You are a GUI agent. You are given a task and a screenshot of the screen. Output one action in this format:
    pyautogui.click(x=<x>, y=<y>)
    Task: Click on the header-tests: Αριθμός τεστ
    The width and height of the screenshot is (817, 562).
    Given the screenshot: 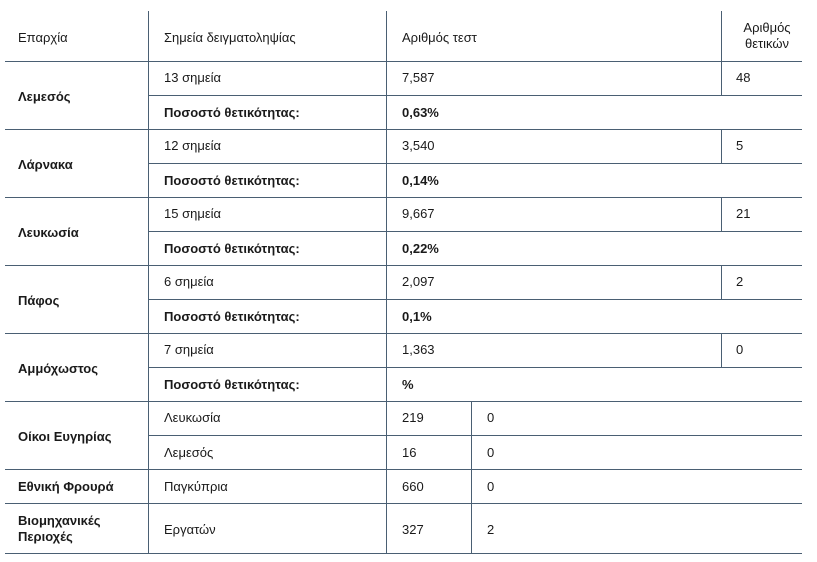 What is the action you would take?
    pyautogui.click(x=439, y=37)
    